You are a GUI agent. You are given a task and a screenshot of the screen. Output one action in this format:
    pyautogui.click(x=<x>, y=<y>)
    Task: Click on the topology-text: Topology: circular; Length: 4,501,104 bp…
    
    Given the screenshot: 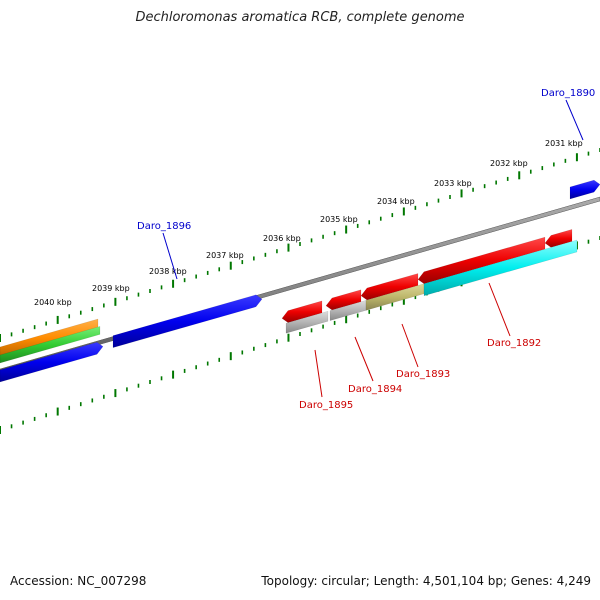 What is the action you would take?
    pyautogui.click(x=426, y=581)
    